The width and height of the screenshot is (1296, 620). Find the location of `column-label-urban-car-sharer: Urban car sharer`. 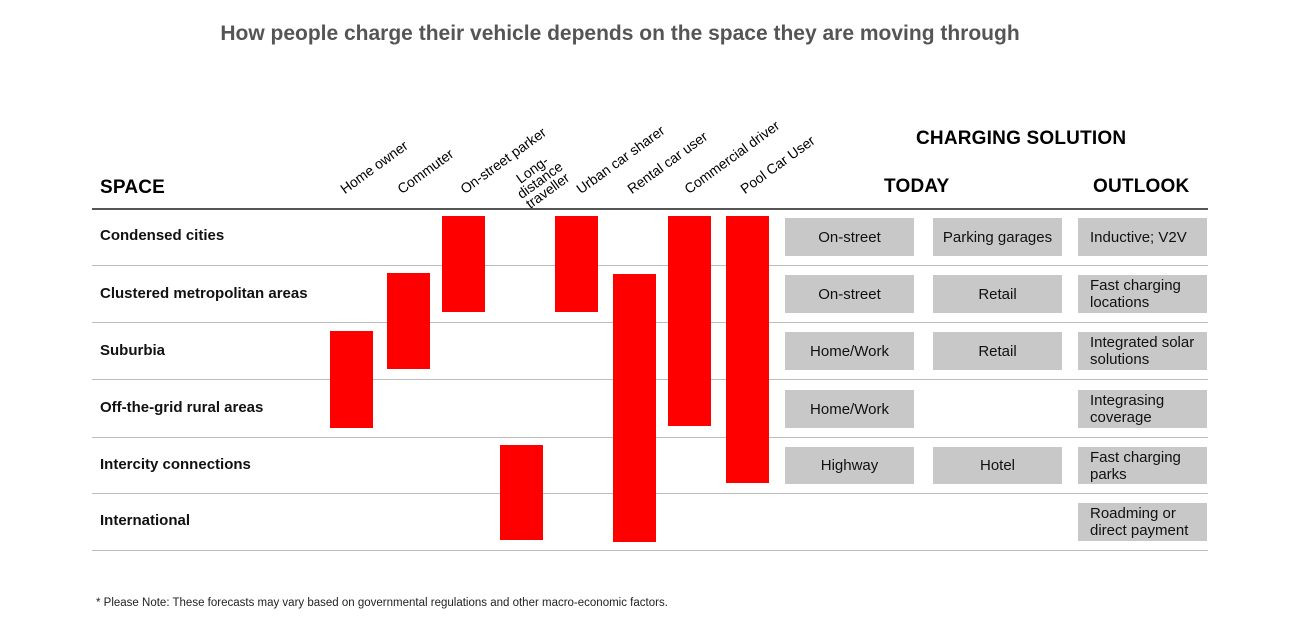

column-label-urban-car-sharer: Urban car sharer is located at coordinates (620, 159).